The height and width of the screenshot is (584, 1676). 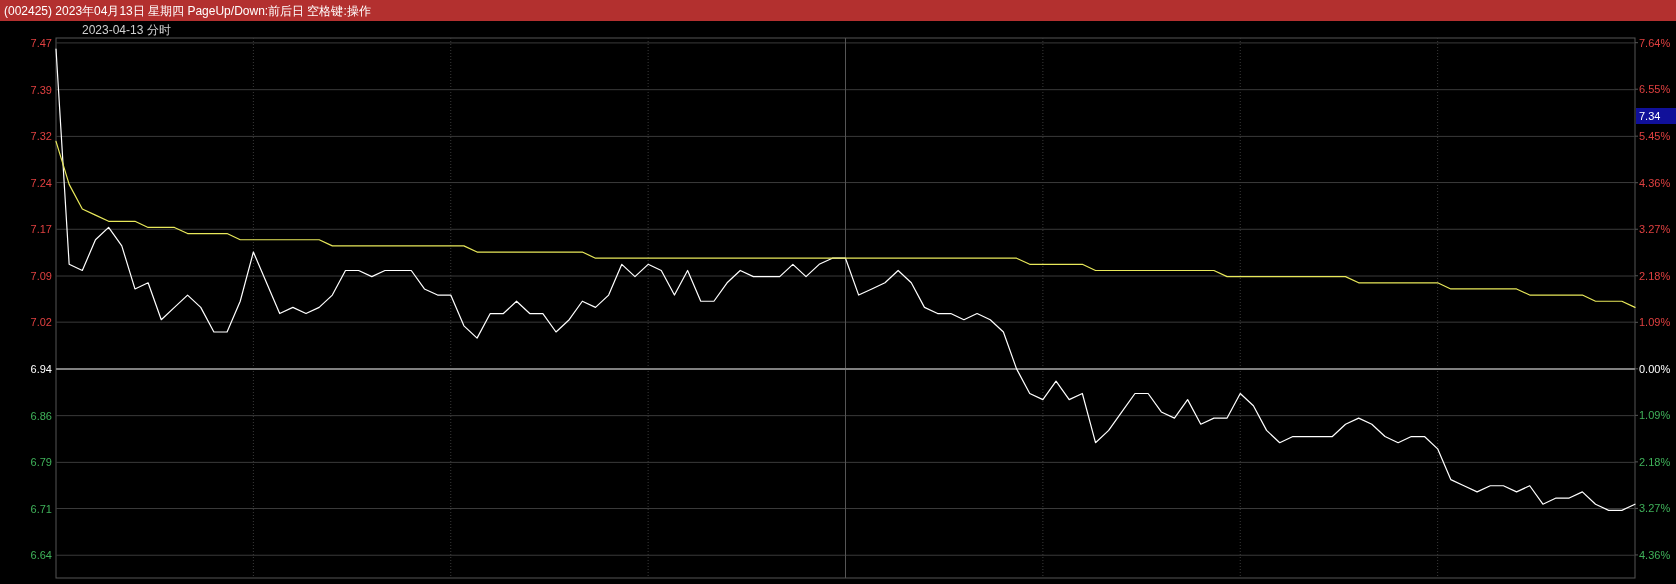 What do you see at coordinates (41, 508) in the screenshot?
I see `y-tick-label: 6.71` at bounding box center [41, 508].